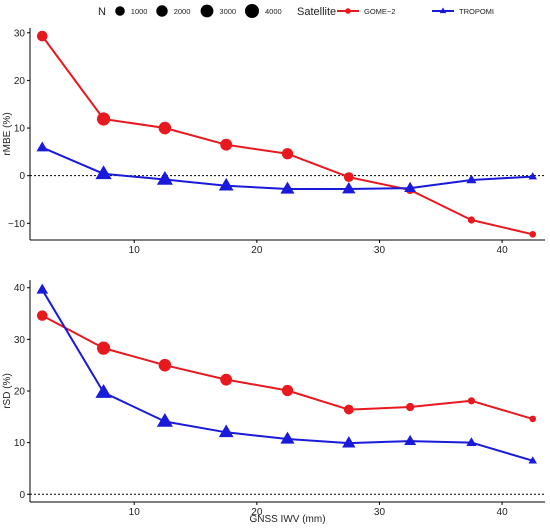 The image size is (550, 528). What do you see at coordinates (273, 11) in the screenshot?
I see `legend-size-label: 4000` at bounding box center [273, 11].